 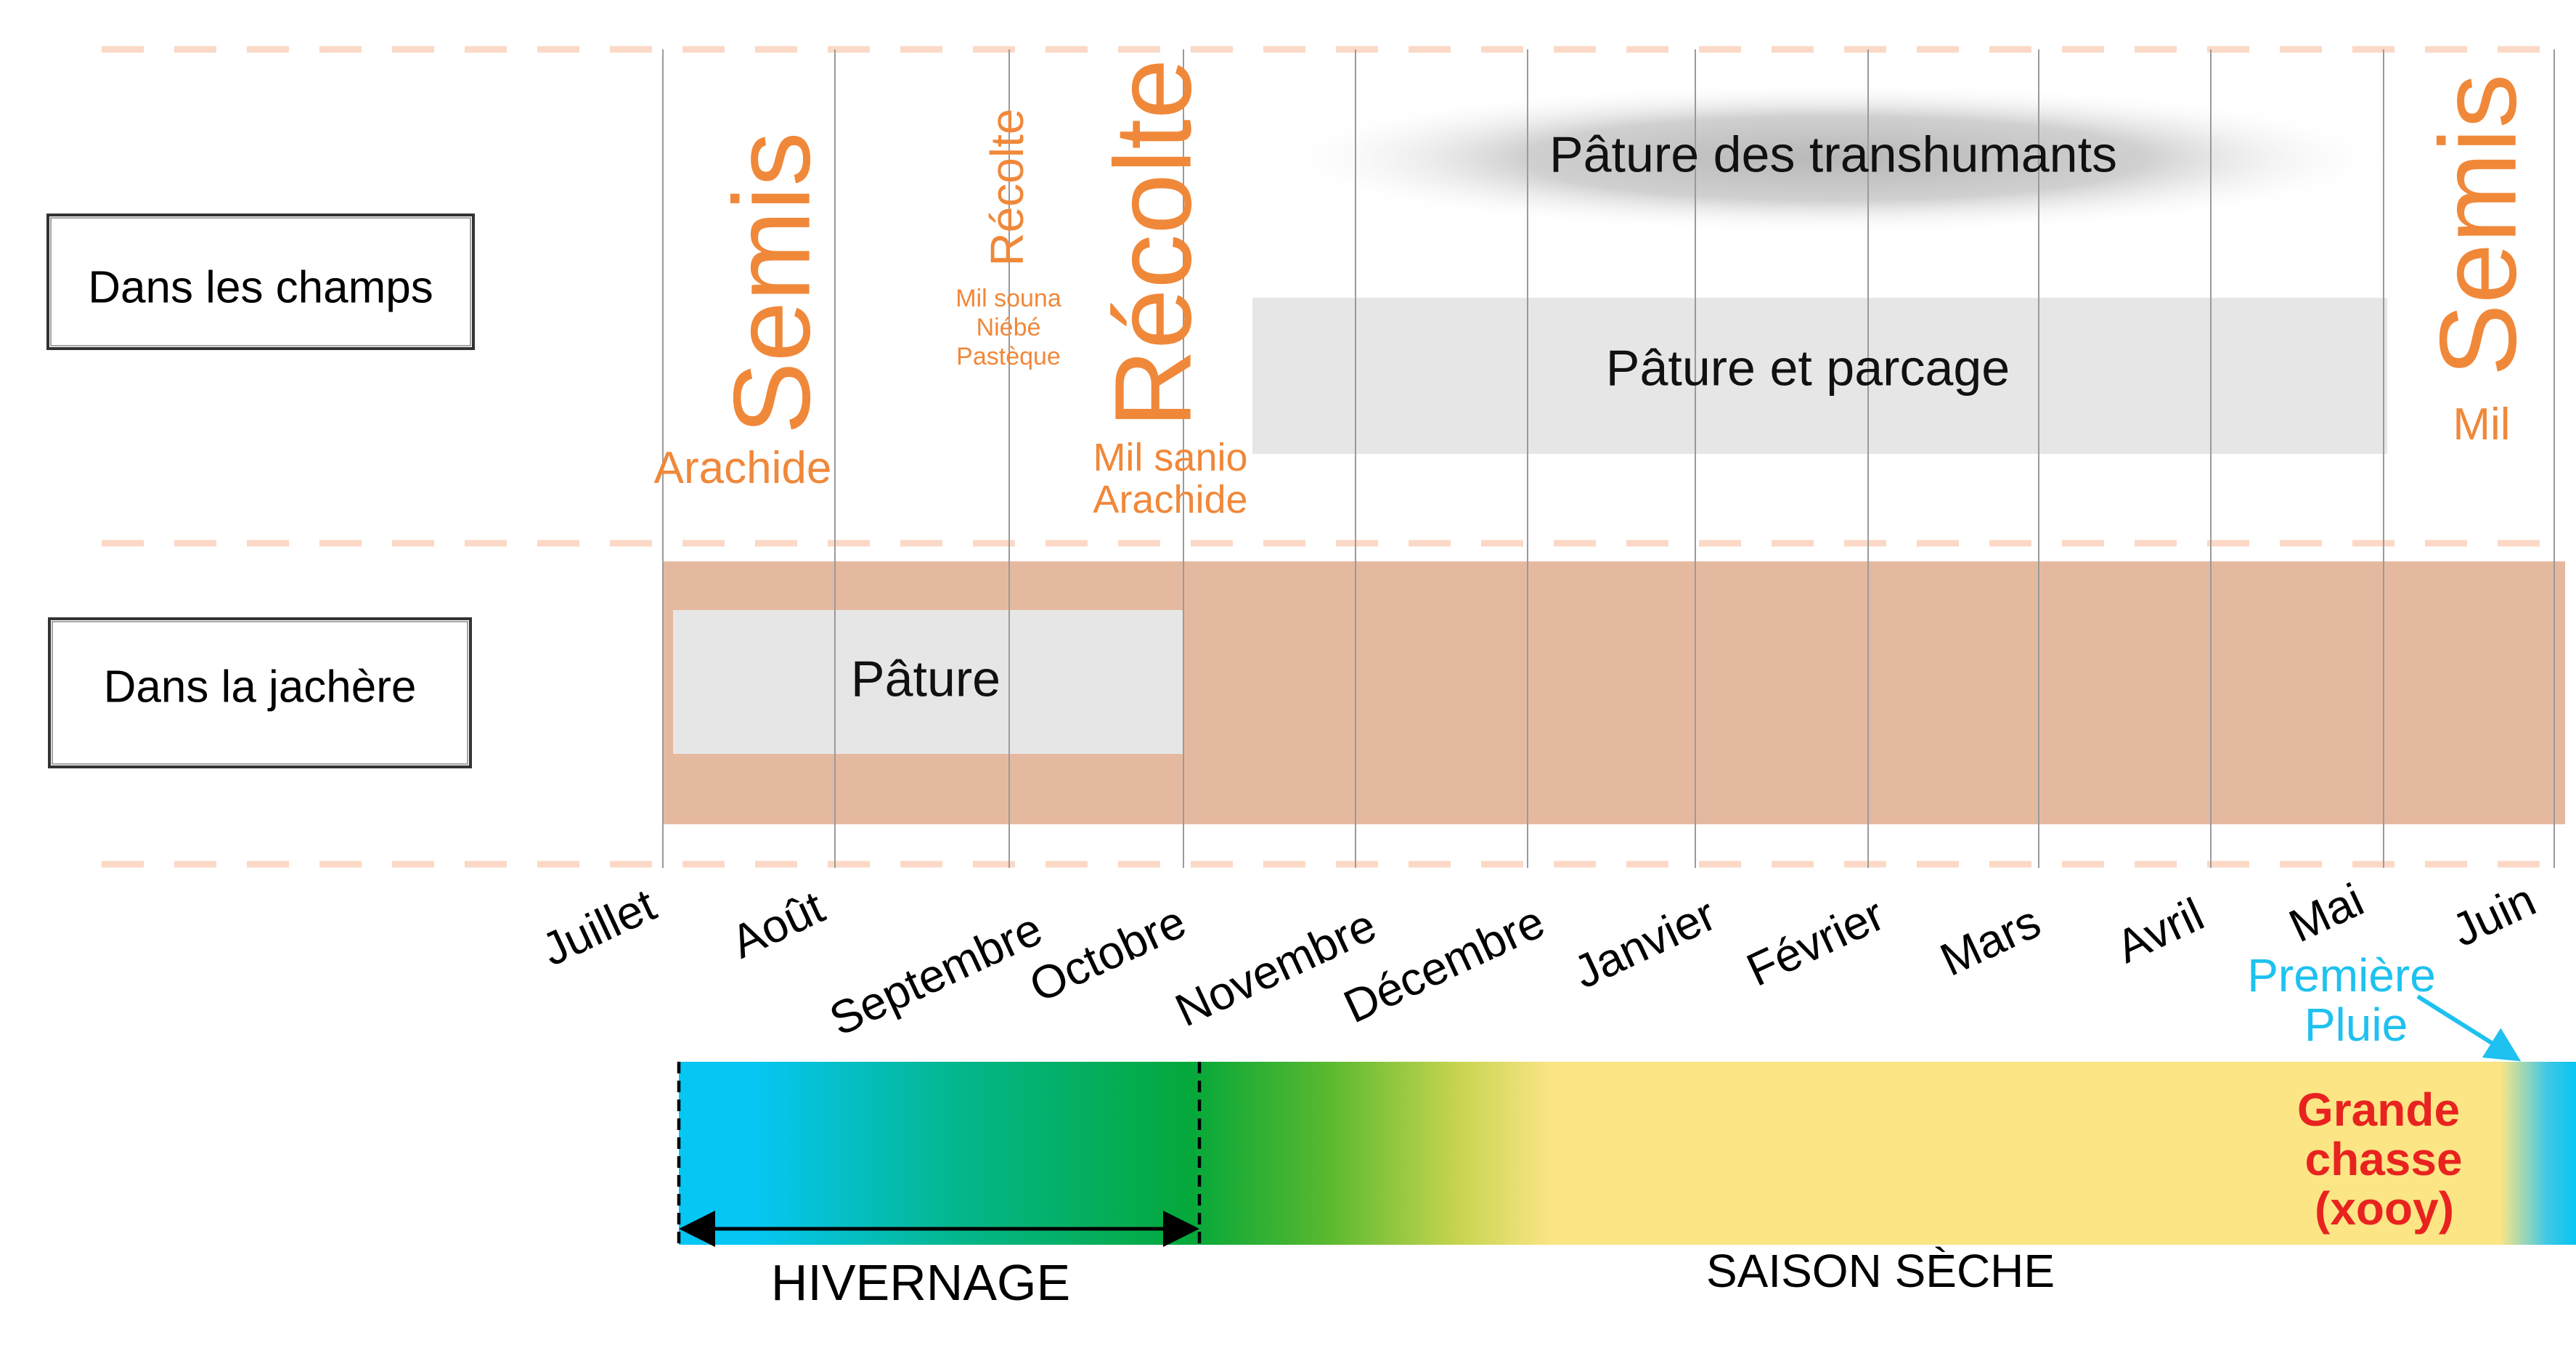 I want to click on parcage-label: Pâture et parcage, so click(x=1808, y=367).